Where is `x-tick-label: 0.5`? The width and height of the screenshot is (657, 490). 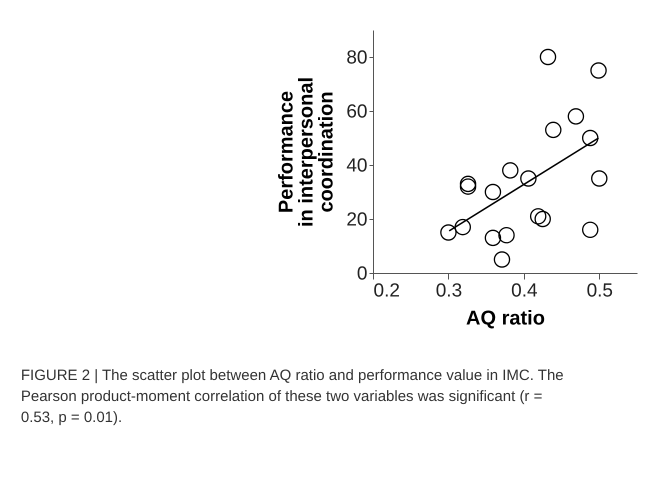 x-tick-label: 0.5 is located at coordinates (599, 291).